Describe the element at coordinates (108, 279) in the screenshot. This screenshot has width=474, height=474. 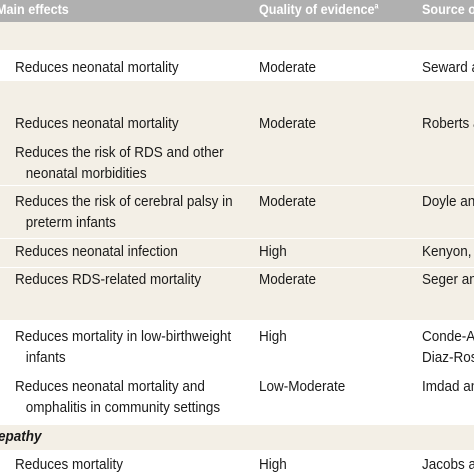
I see `effect-cell: Reduces RDS-related mortality` at that location.